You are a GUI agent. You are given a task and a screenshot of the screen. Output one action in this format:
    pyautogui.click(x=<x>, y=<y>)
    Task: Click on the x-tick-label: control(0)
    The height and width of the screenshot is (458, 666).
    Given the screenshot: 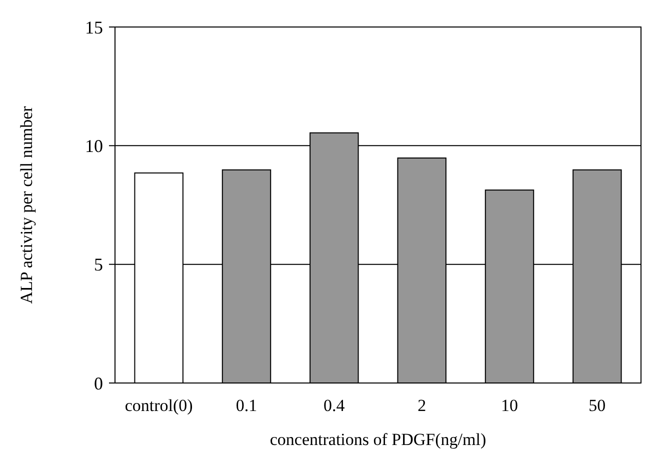 What is the action you would take?
    pyautogui.click(x=158, y=405)
    